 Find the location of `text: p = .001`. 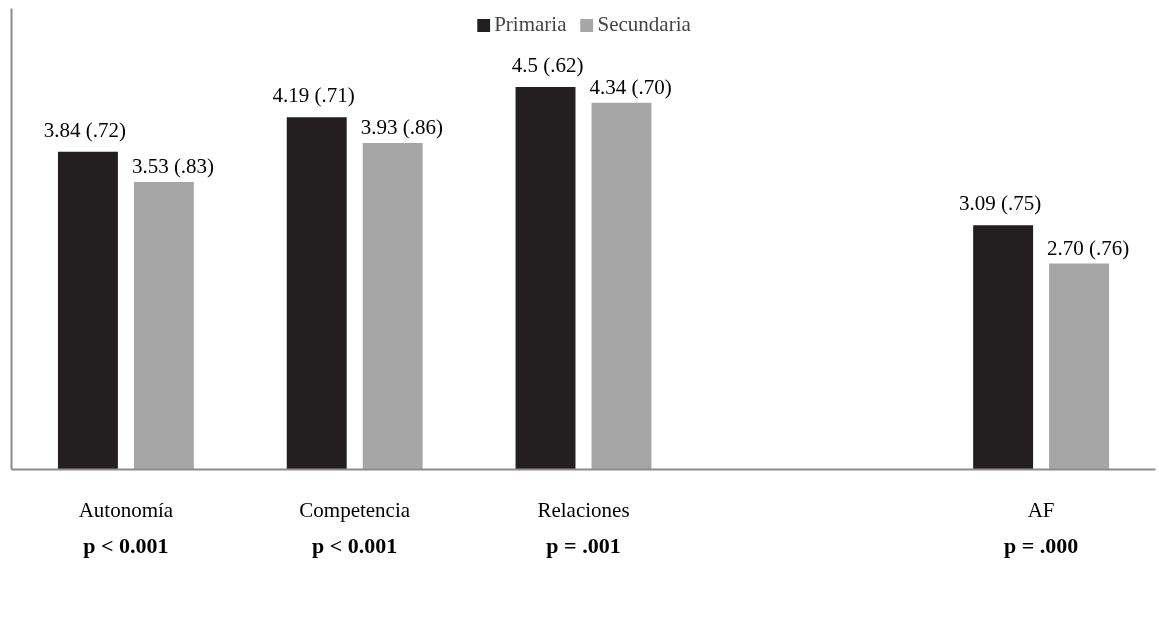

text: p = .001 is located at coordinates (583, 545).